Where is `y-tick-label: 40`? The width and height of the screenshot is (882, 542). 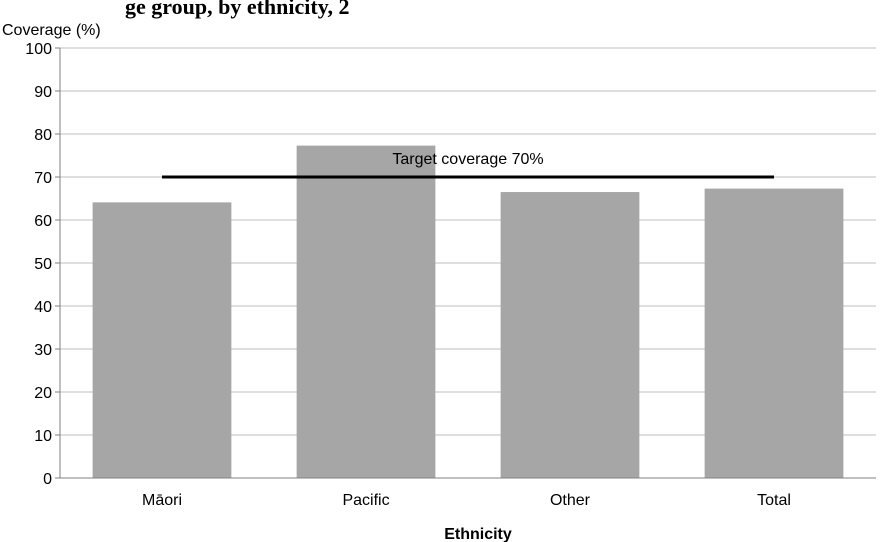
y-tick-label: 40 is located at coordinates (43, 307).